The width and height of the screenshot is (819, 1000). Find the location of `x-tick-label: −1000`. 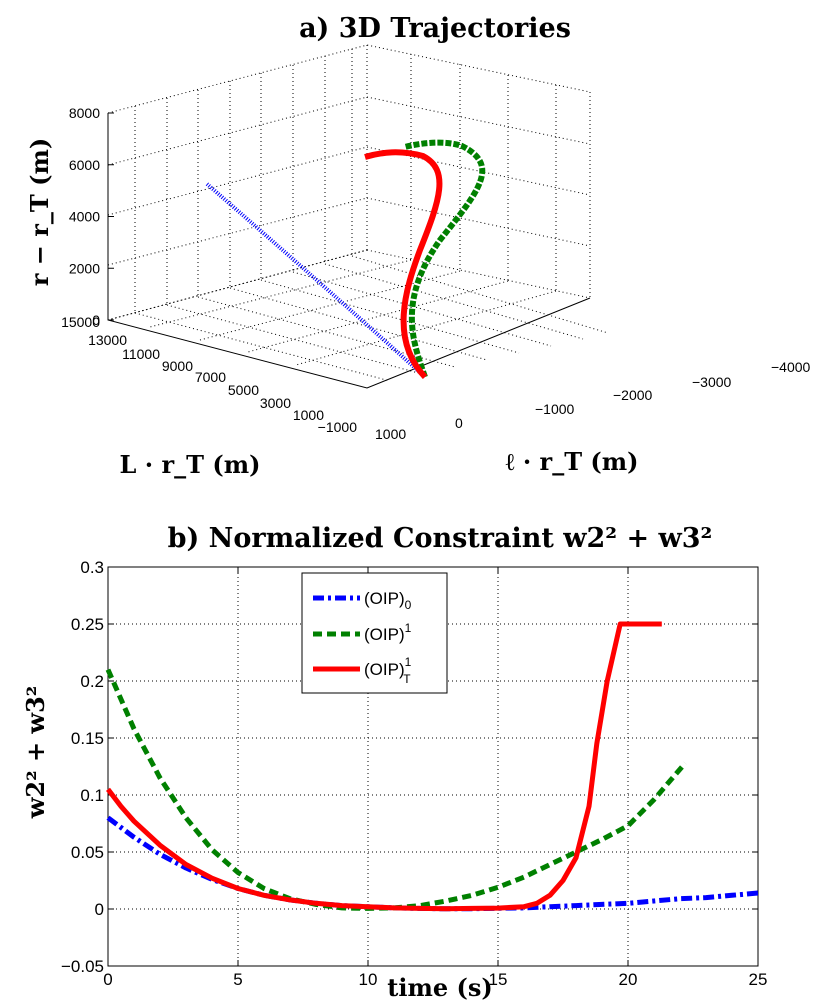

x-tick-label: −1000 is located at coordinates (338, 427).